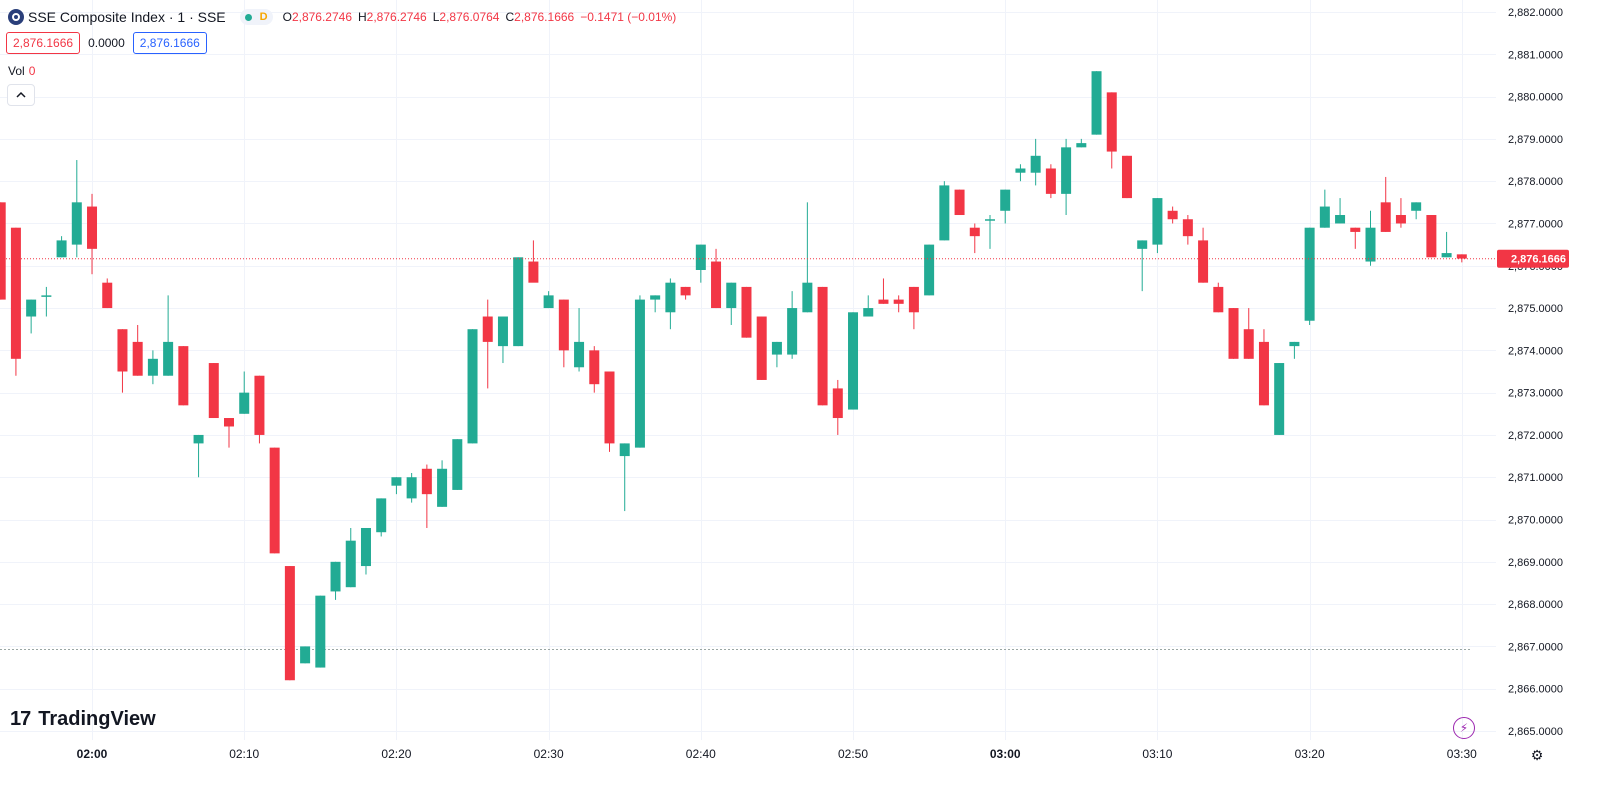  Describe the element at coordinates (1464, 728) in the screenshot. I see `lightning-icon: ⚡` at that location.